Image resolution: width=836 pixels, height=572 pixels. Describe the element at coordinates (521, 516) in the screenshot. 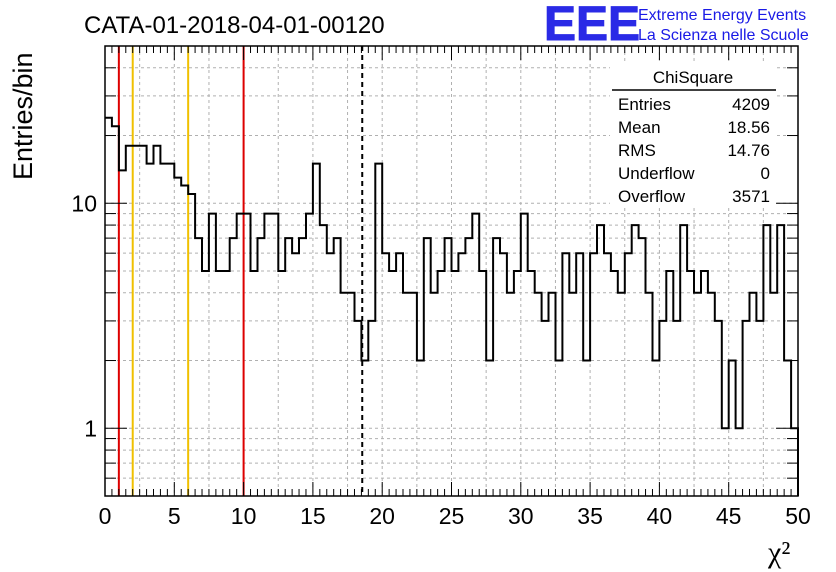

I see `x-tick-label: 30` at that location.